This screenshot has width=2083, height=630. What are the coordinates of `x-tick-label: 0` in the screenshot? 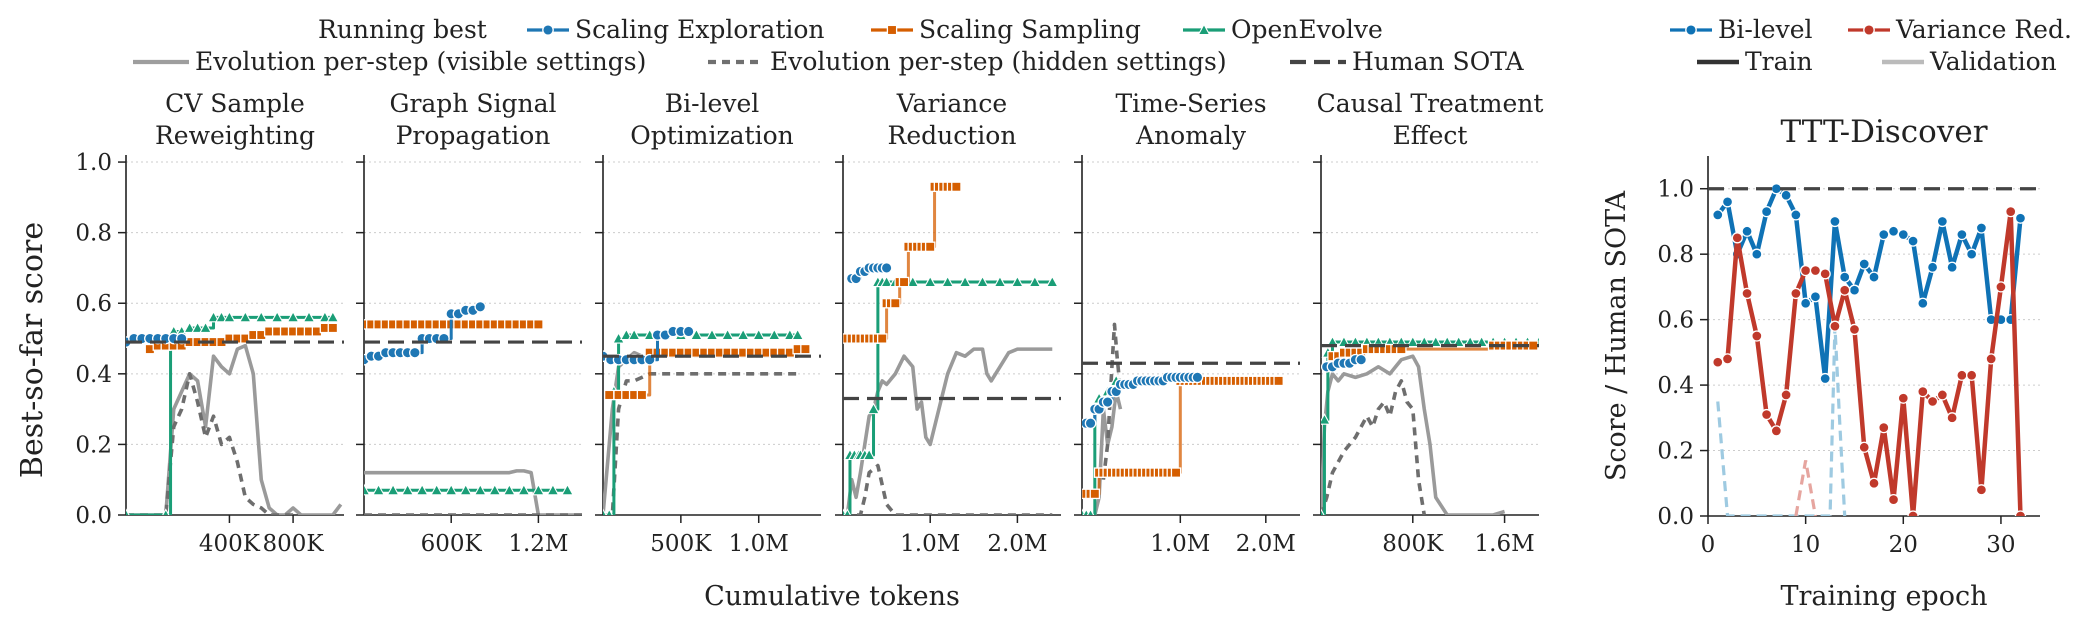 It's located at (1708, 545).